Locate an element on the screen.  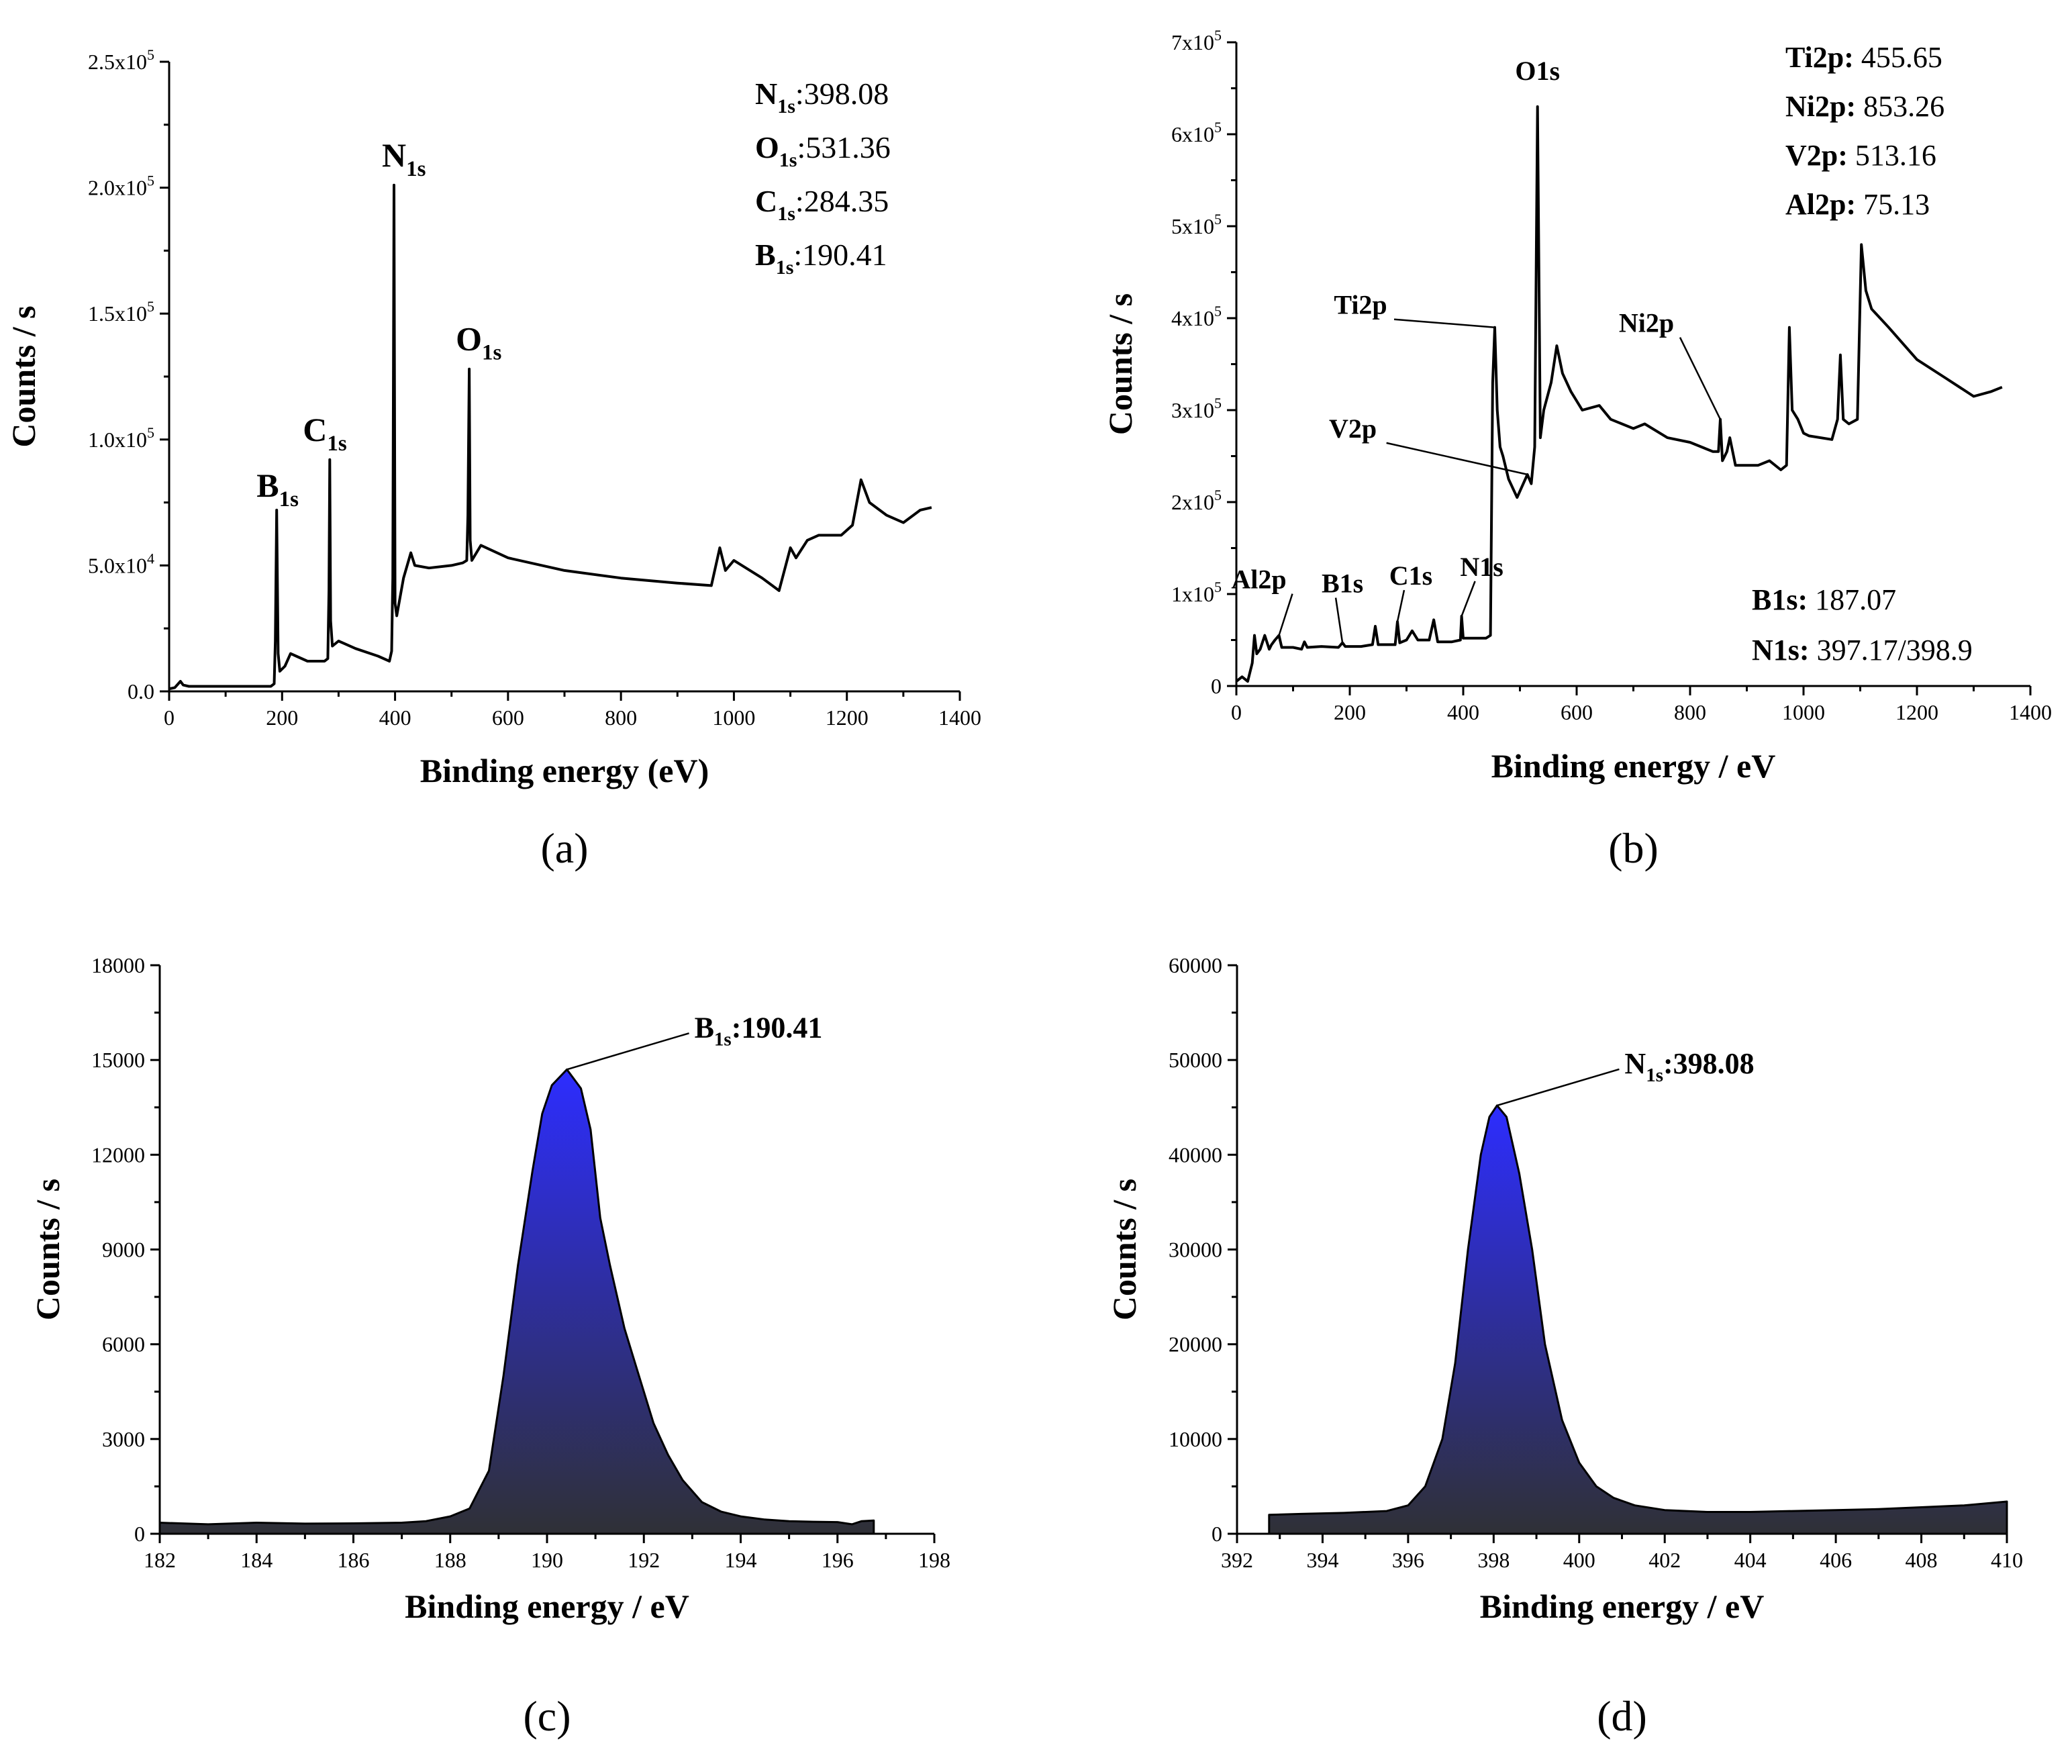
y-tick-label-4: 2.0x10⁵ is located at coordinates (121, 187).